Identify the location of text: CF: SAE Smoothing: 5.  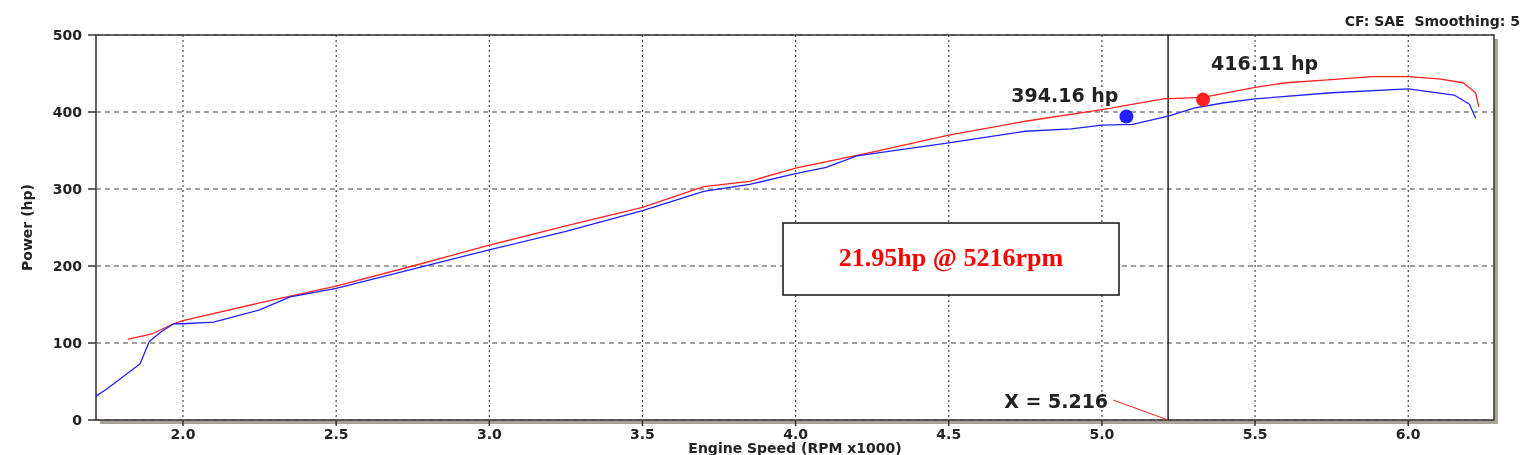
(1432, 21).